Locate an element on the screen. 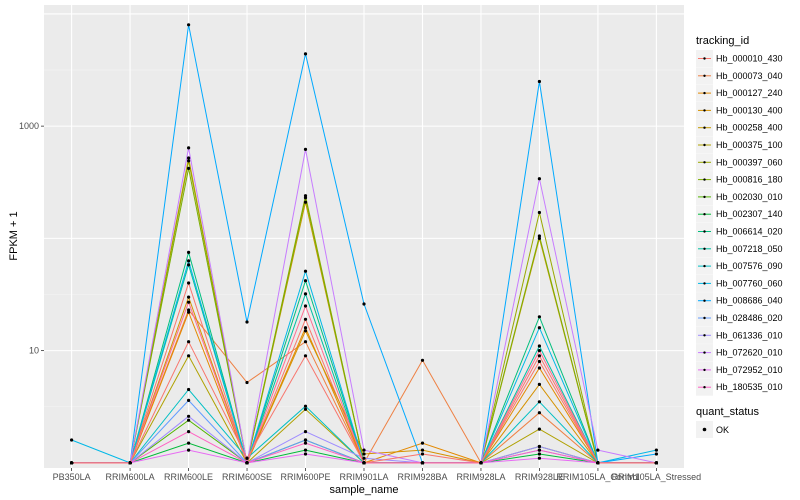 This screenshot has width=800, height=500. legend-label: Hb_000127_240 is located at coordinates (749, 93).